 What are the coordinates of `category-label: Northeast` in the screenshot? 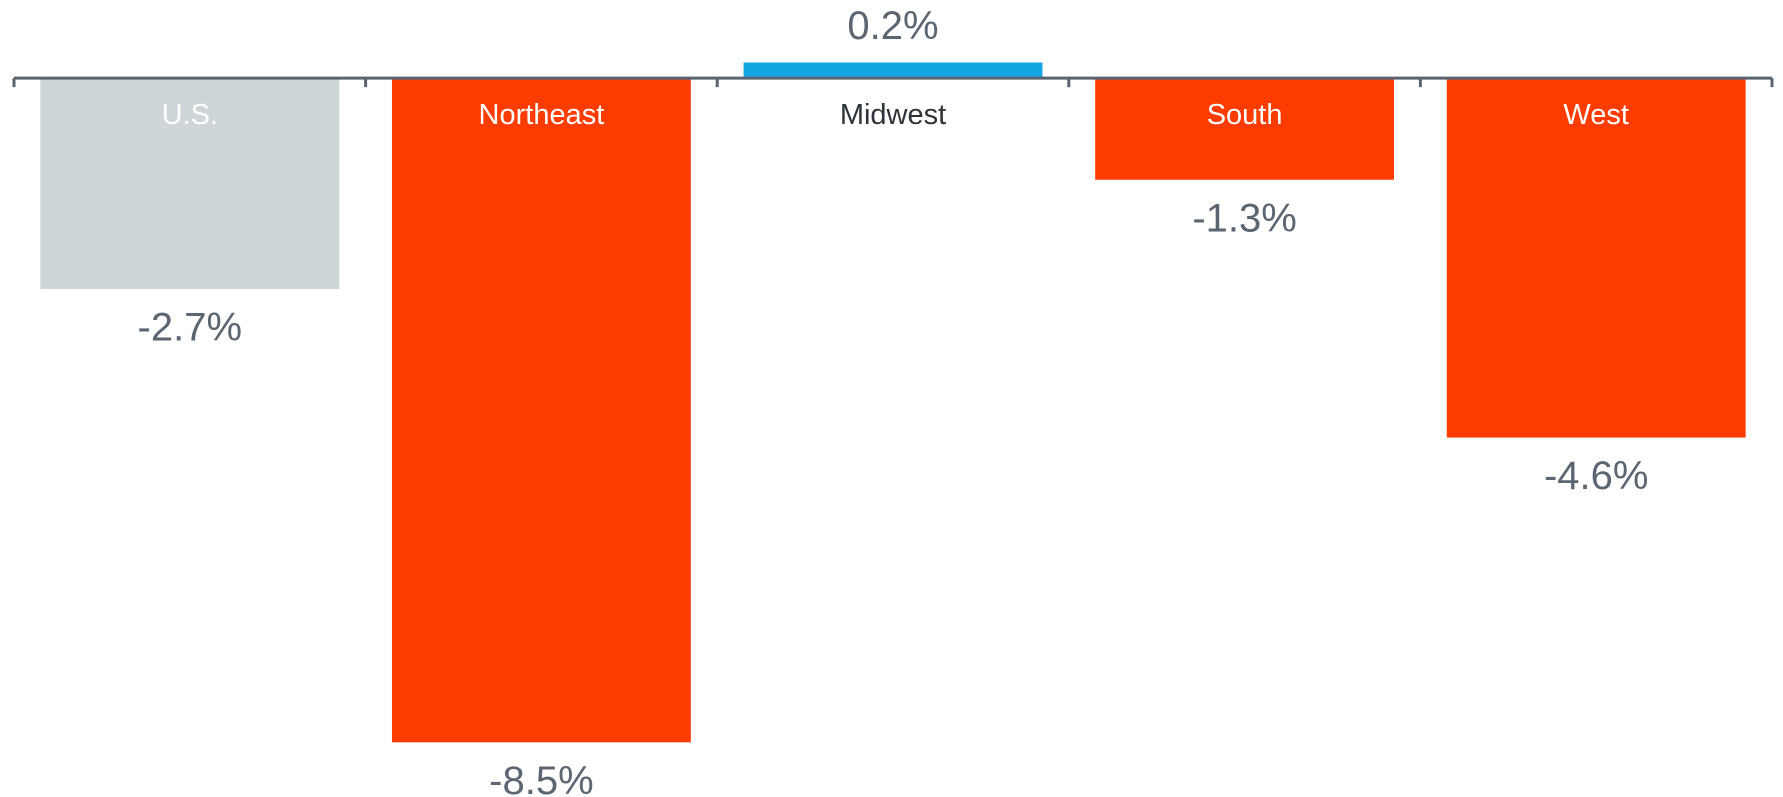 It's located at (542, 115).